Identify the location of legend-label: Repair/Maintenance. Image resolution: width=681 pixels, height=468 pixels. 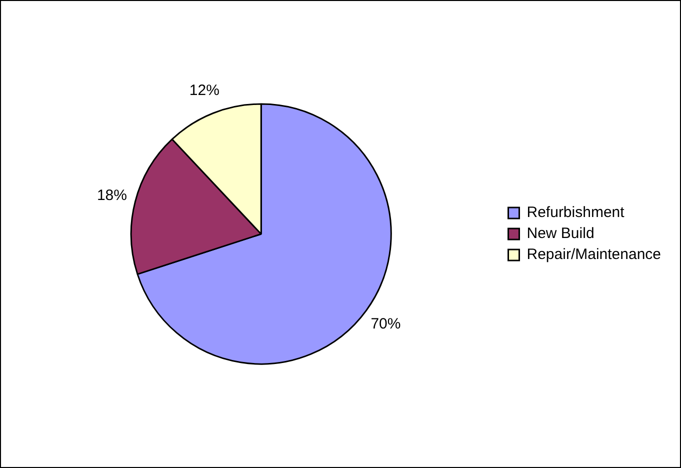
(594, 255).